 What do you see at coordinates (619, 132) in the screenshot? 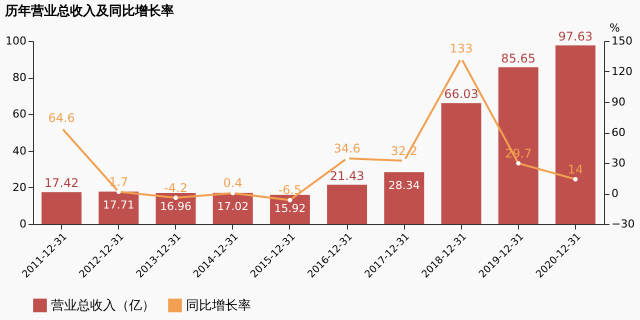
I see `y2-tick-label: 60` at bounding box center [619, 132].